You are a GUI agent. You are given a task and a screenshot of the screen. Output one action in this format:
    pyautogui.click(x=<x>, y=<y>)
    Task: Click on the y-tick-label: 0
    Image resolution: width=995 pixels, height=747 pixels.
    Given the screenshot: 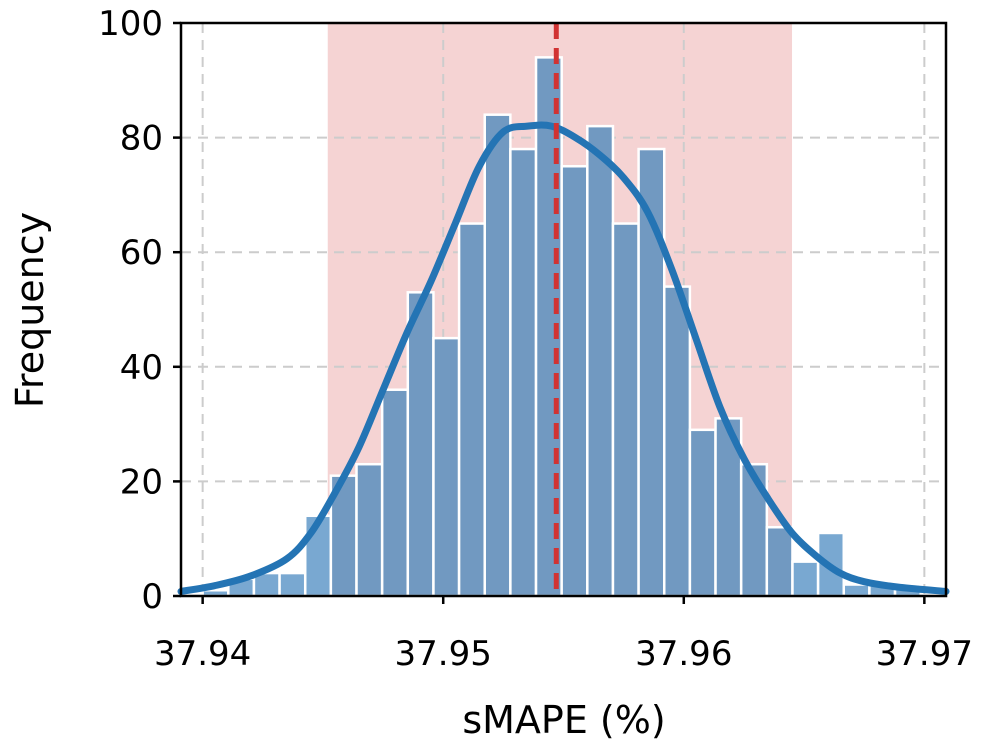 What is the action you would take?
    pyautogui.click(x=152, y=597)
    